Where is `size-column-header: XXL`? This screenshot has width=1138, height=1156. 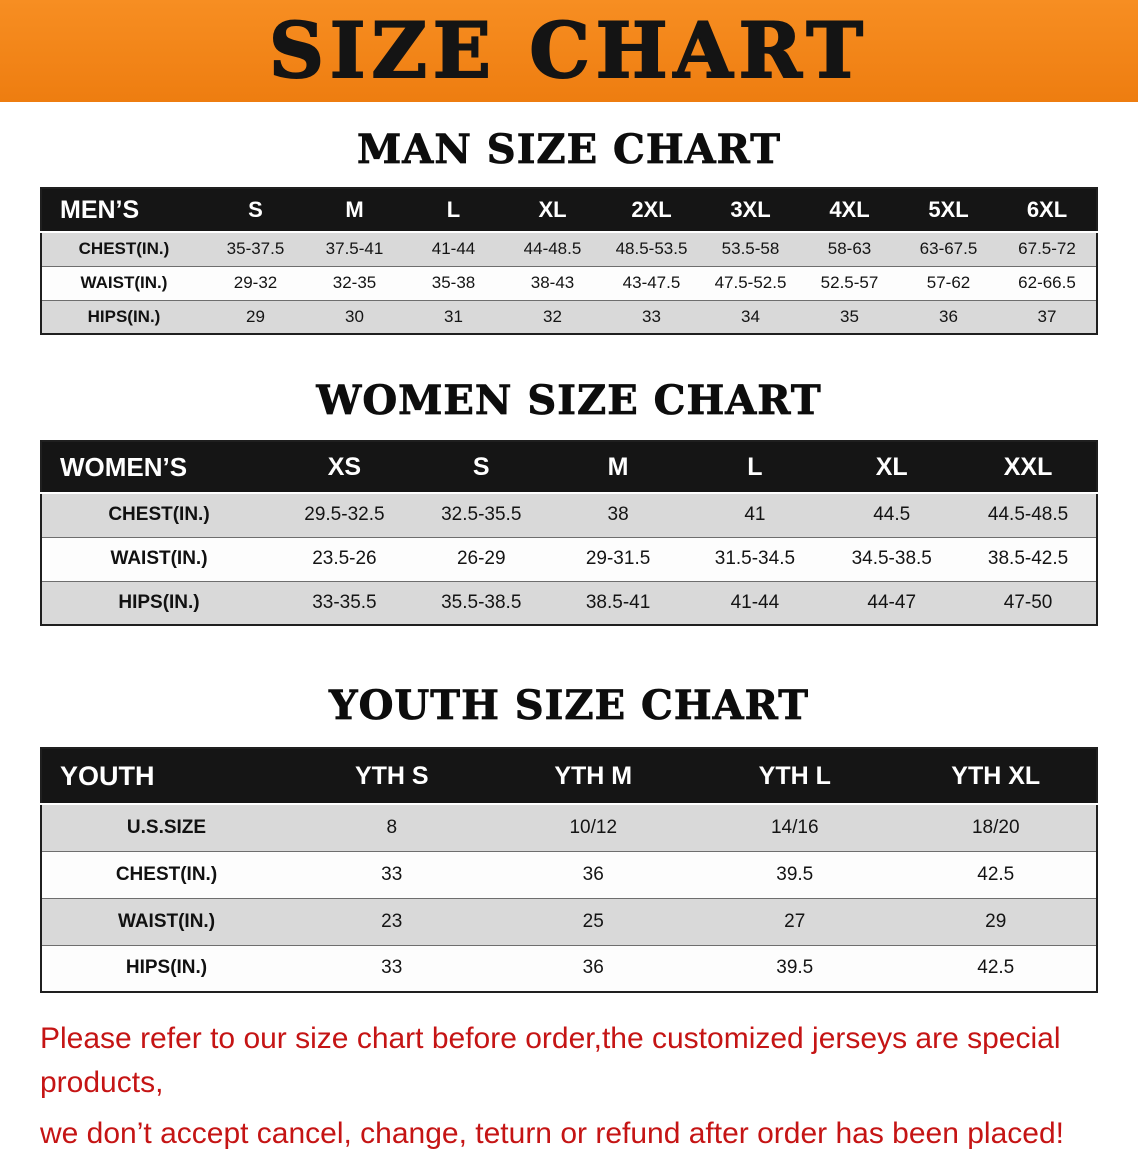 size-column-header: XXL is located at coordinates (1028, 467).